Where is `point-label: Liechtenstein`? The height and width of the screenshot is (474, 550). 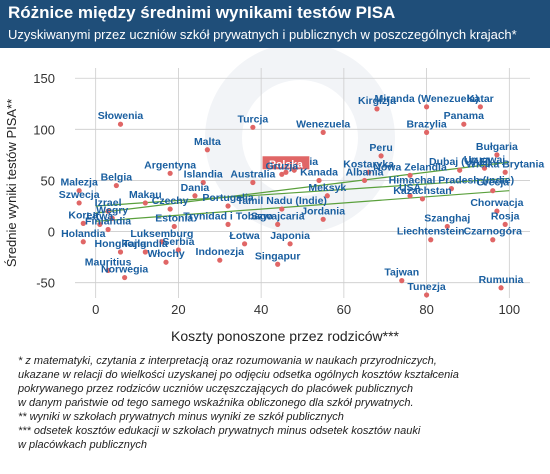 point-label: Liechtenstein is located at coordinates (431, 232).